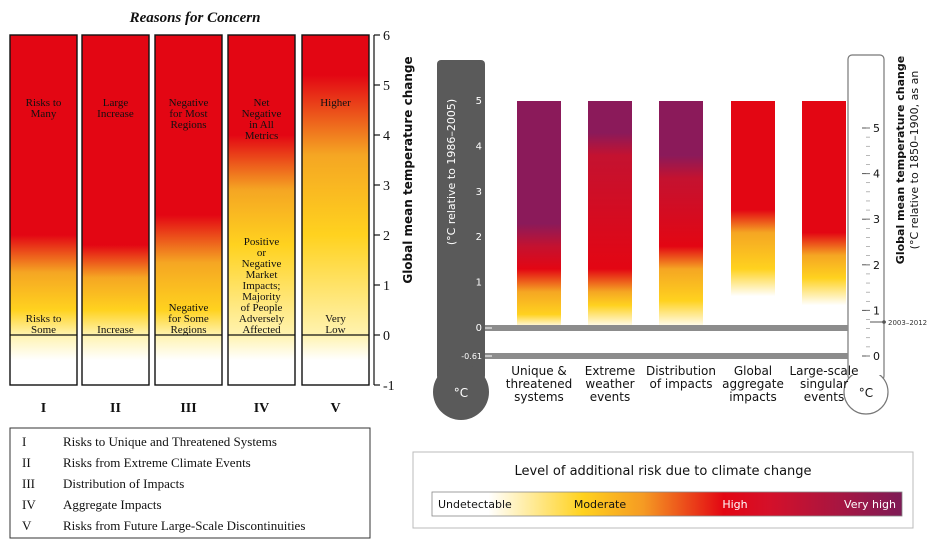  I want to click on rfc-column-bottom-text-5: Very Low, so click(335, 324).